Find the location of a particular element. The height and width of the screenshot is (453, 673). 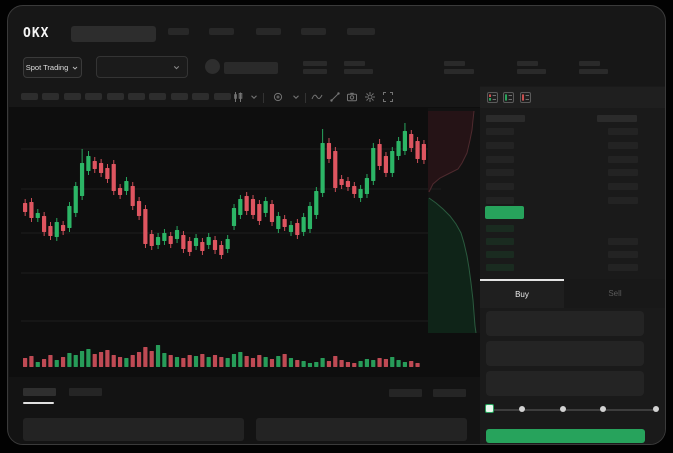

market-selector-label: Spot Trading is located at coordinates (47, 67).